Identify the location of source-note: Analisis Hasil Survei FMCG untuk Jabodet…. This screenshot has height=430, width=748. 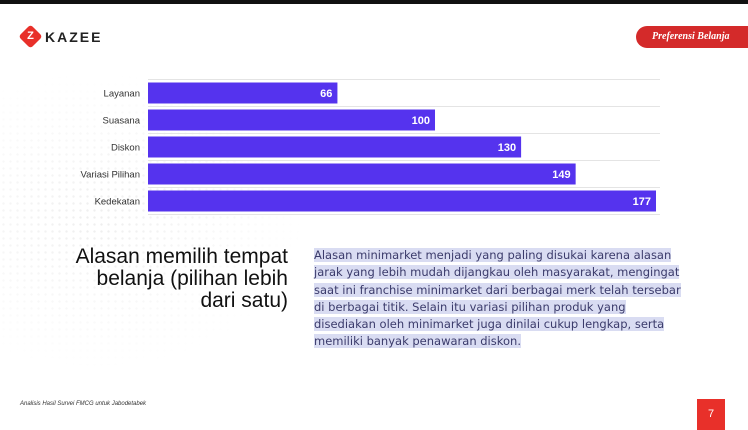
(83, 404).